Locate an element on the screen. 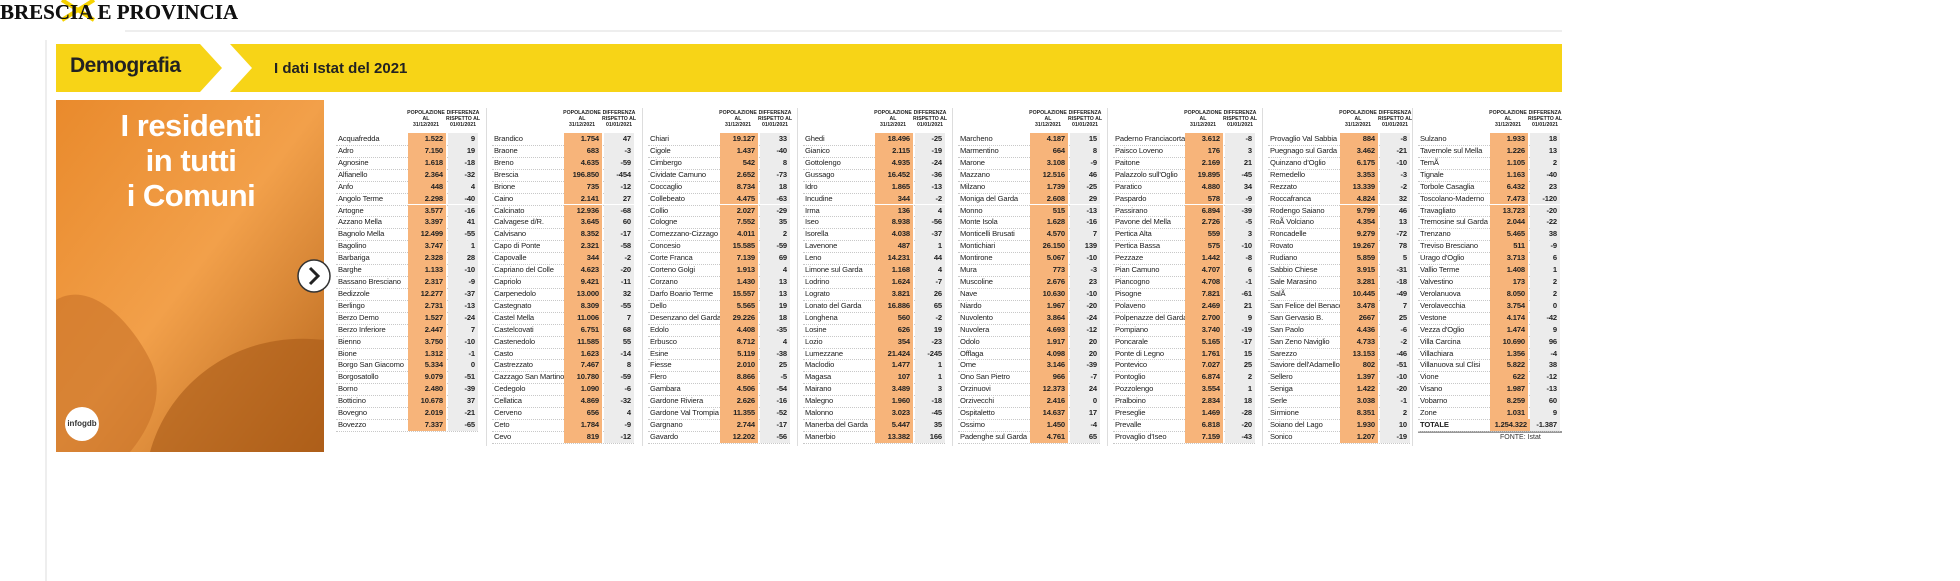 The width and height of the screenshot is (1960, 581). population: 4.880 is located at coordinates (1204, 186).